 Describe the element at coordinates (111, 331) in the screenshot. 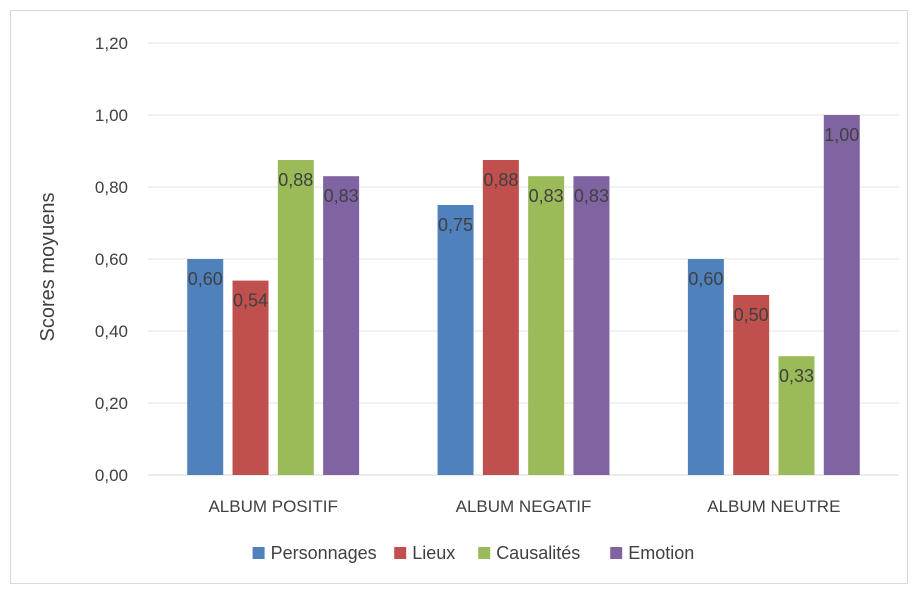

I see `y-tick-label: 0,40` at that location.